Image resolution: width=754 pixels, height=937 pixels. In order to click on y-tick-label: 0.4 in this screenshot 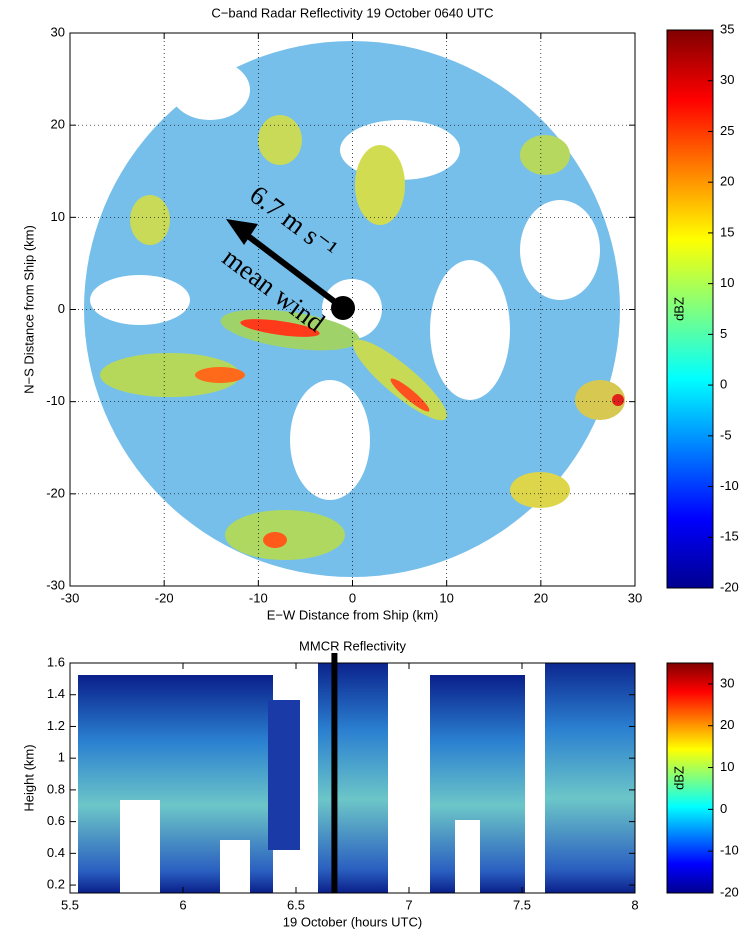, I will do `click(56, 852)`.